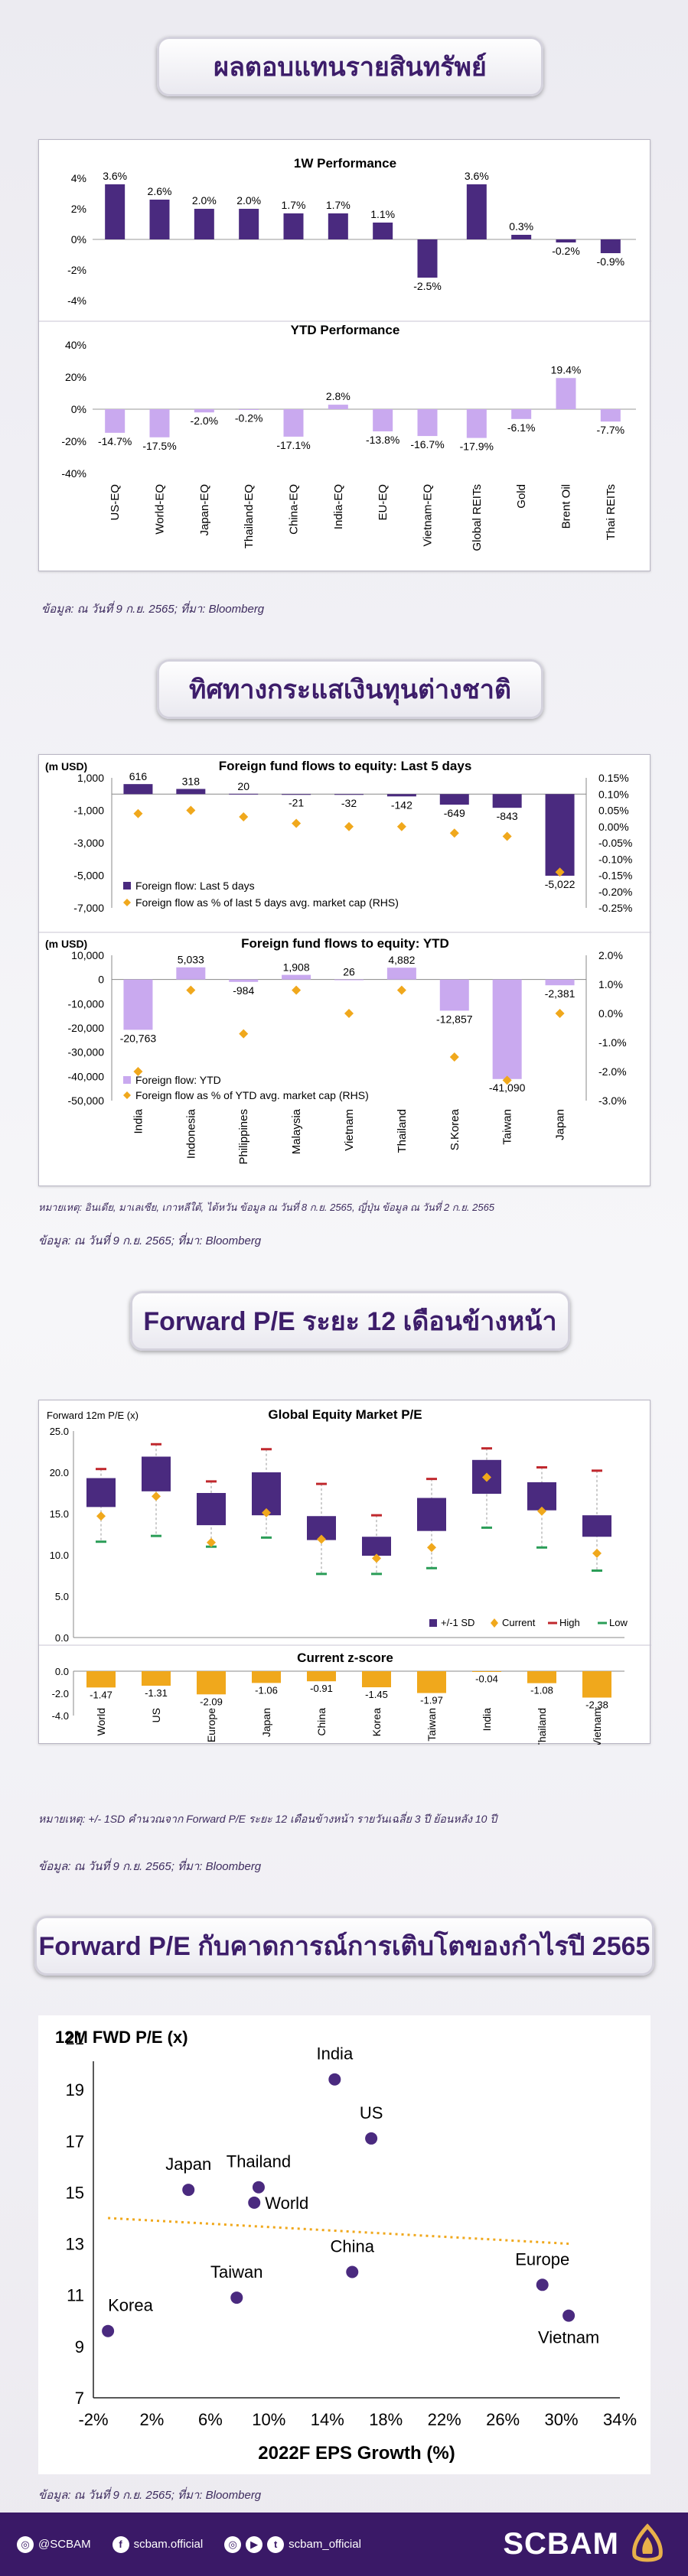 This screenshot has width=688, height=2576. What do you see at coordinates (120, 2544) in the screenshot?
I see `facebook-icon: f` at bounding box center [120, 2544].